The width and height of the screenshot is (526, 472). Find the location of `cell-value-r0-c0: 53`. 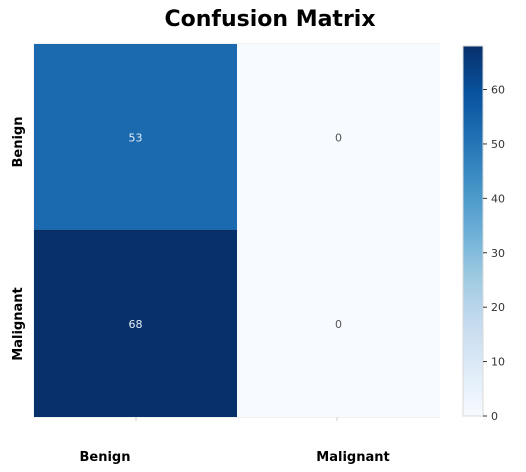

cell-value-r0-c0: 53 is located at coordinates (136, 137).